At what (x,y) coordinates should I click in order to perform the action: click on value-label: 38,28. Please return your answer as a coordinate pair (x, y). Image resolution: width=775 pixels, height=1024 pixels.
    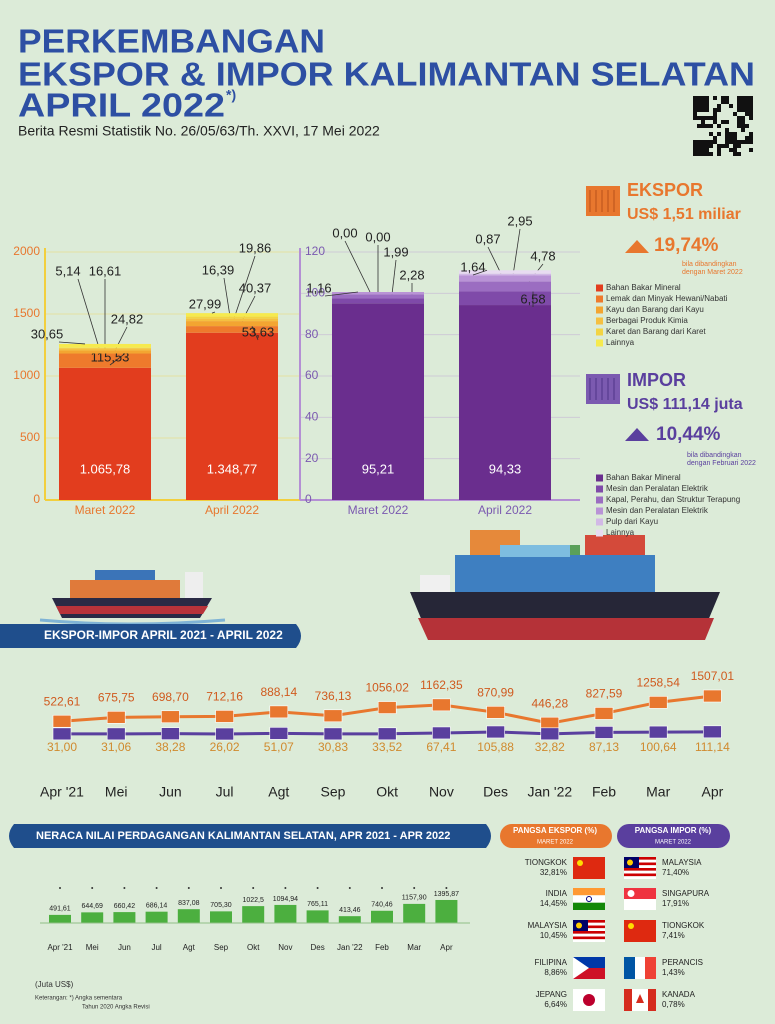
    Looking at the image, I should click on (170, 747).